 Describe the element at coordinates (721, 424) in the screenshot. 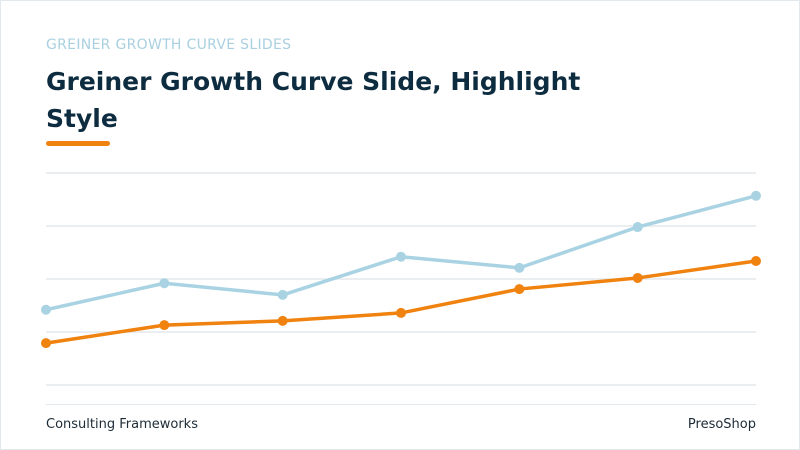

I see `footer-right: PresoShop` at that location.